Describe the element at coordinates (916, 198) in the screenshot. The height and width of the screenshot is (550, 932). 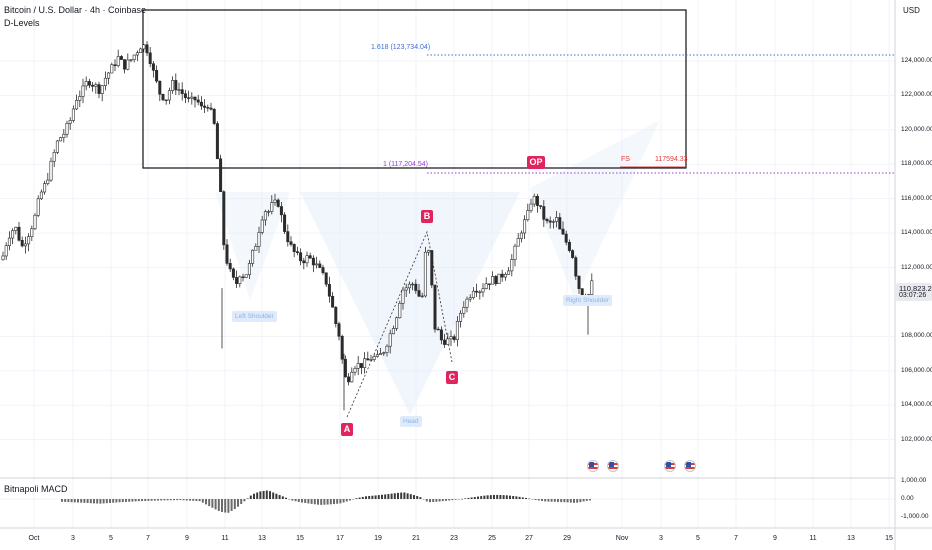
I see `price-axis-tick: 116,000.00` at that location.